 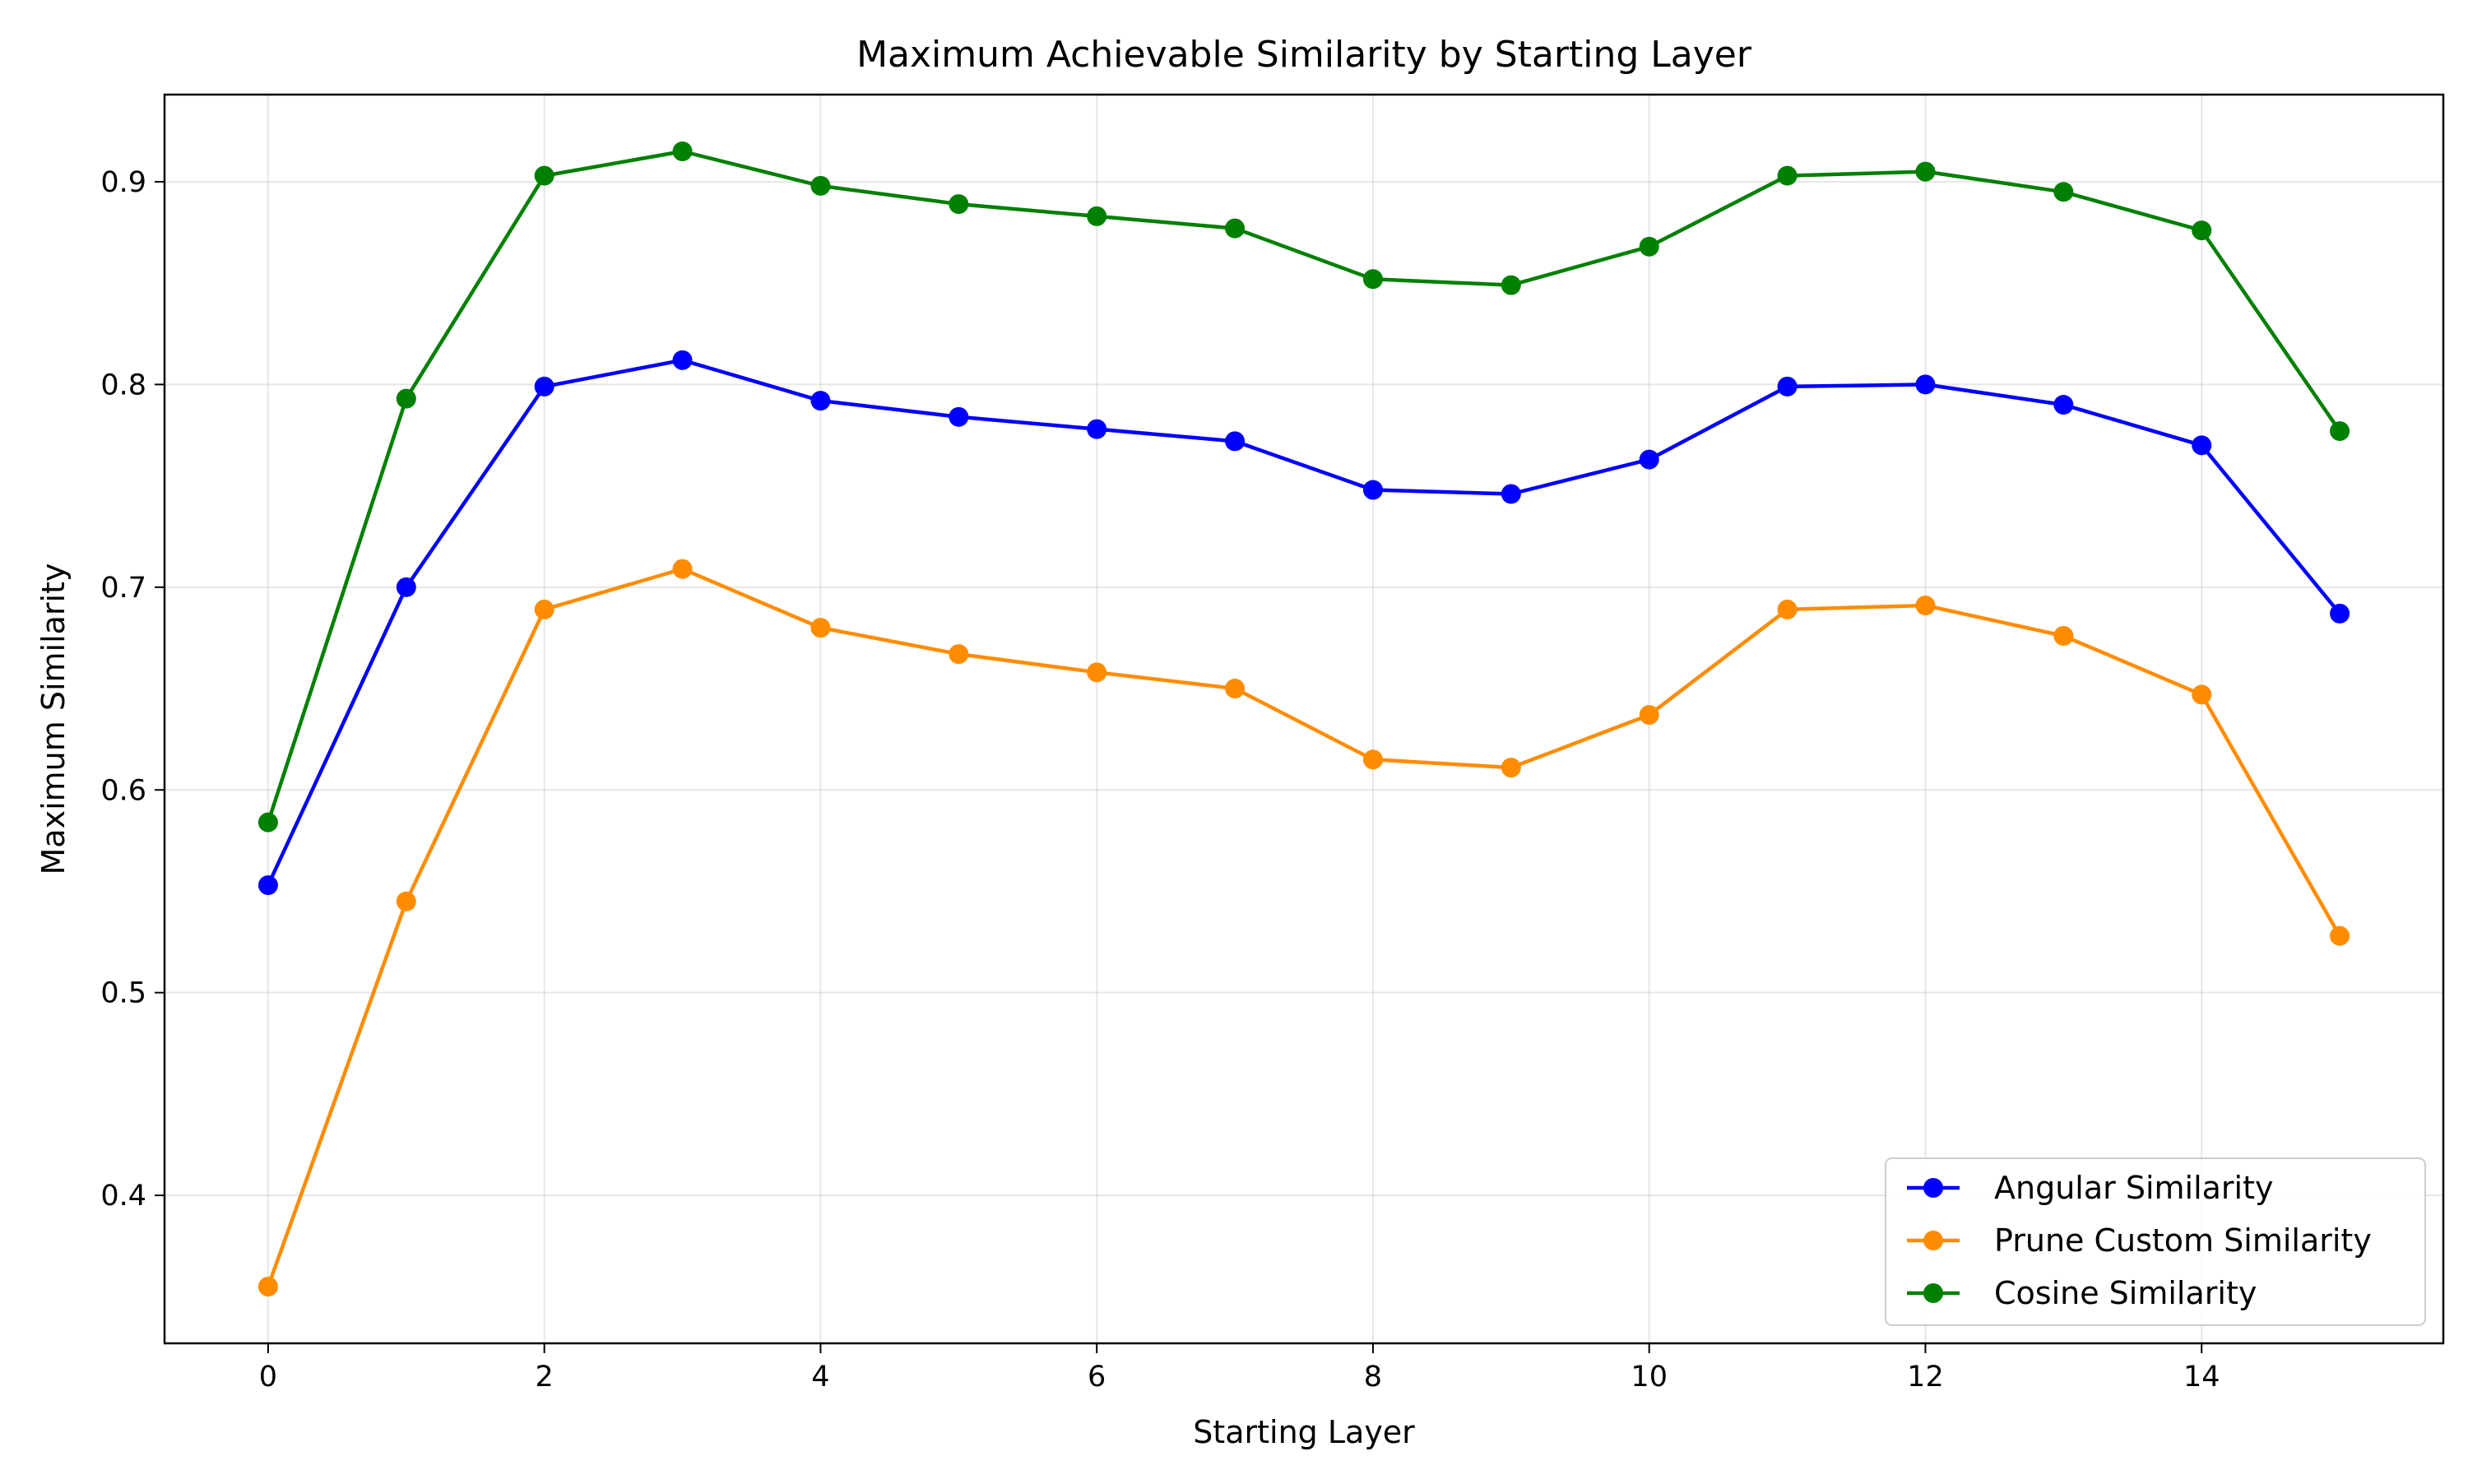 What do you see at coordinates (123, 182) in the screenshot?
I see `y-tick-label: 0.9` at bounding box center [123, 182].